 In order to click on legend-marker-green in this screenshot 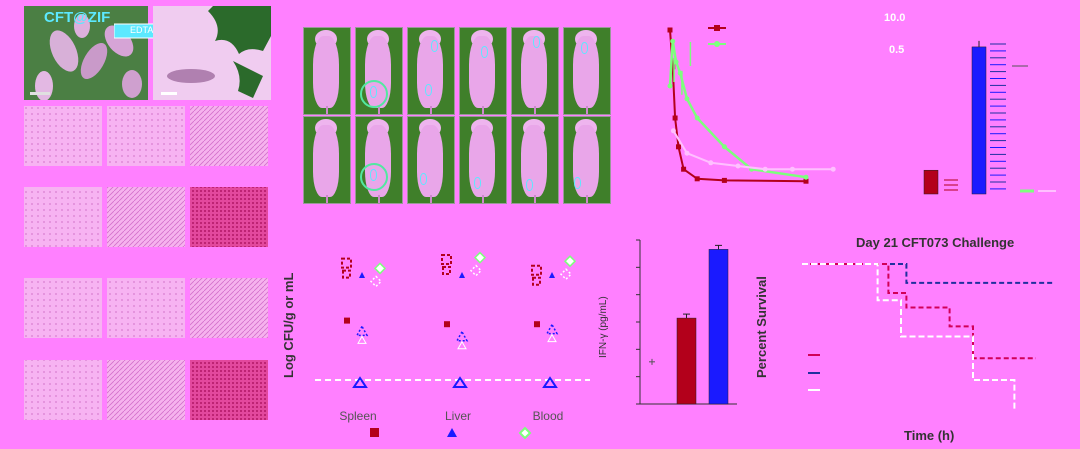, I will do `click(717, 44)`.